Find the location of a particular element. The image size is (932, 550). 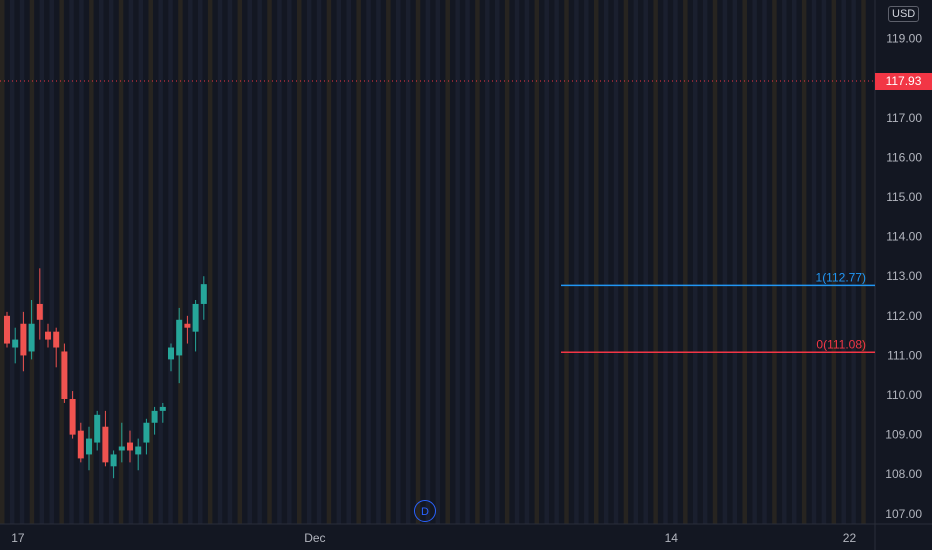

y-tick-label: 116.00 is located at coordinates (904, 157).